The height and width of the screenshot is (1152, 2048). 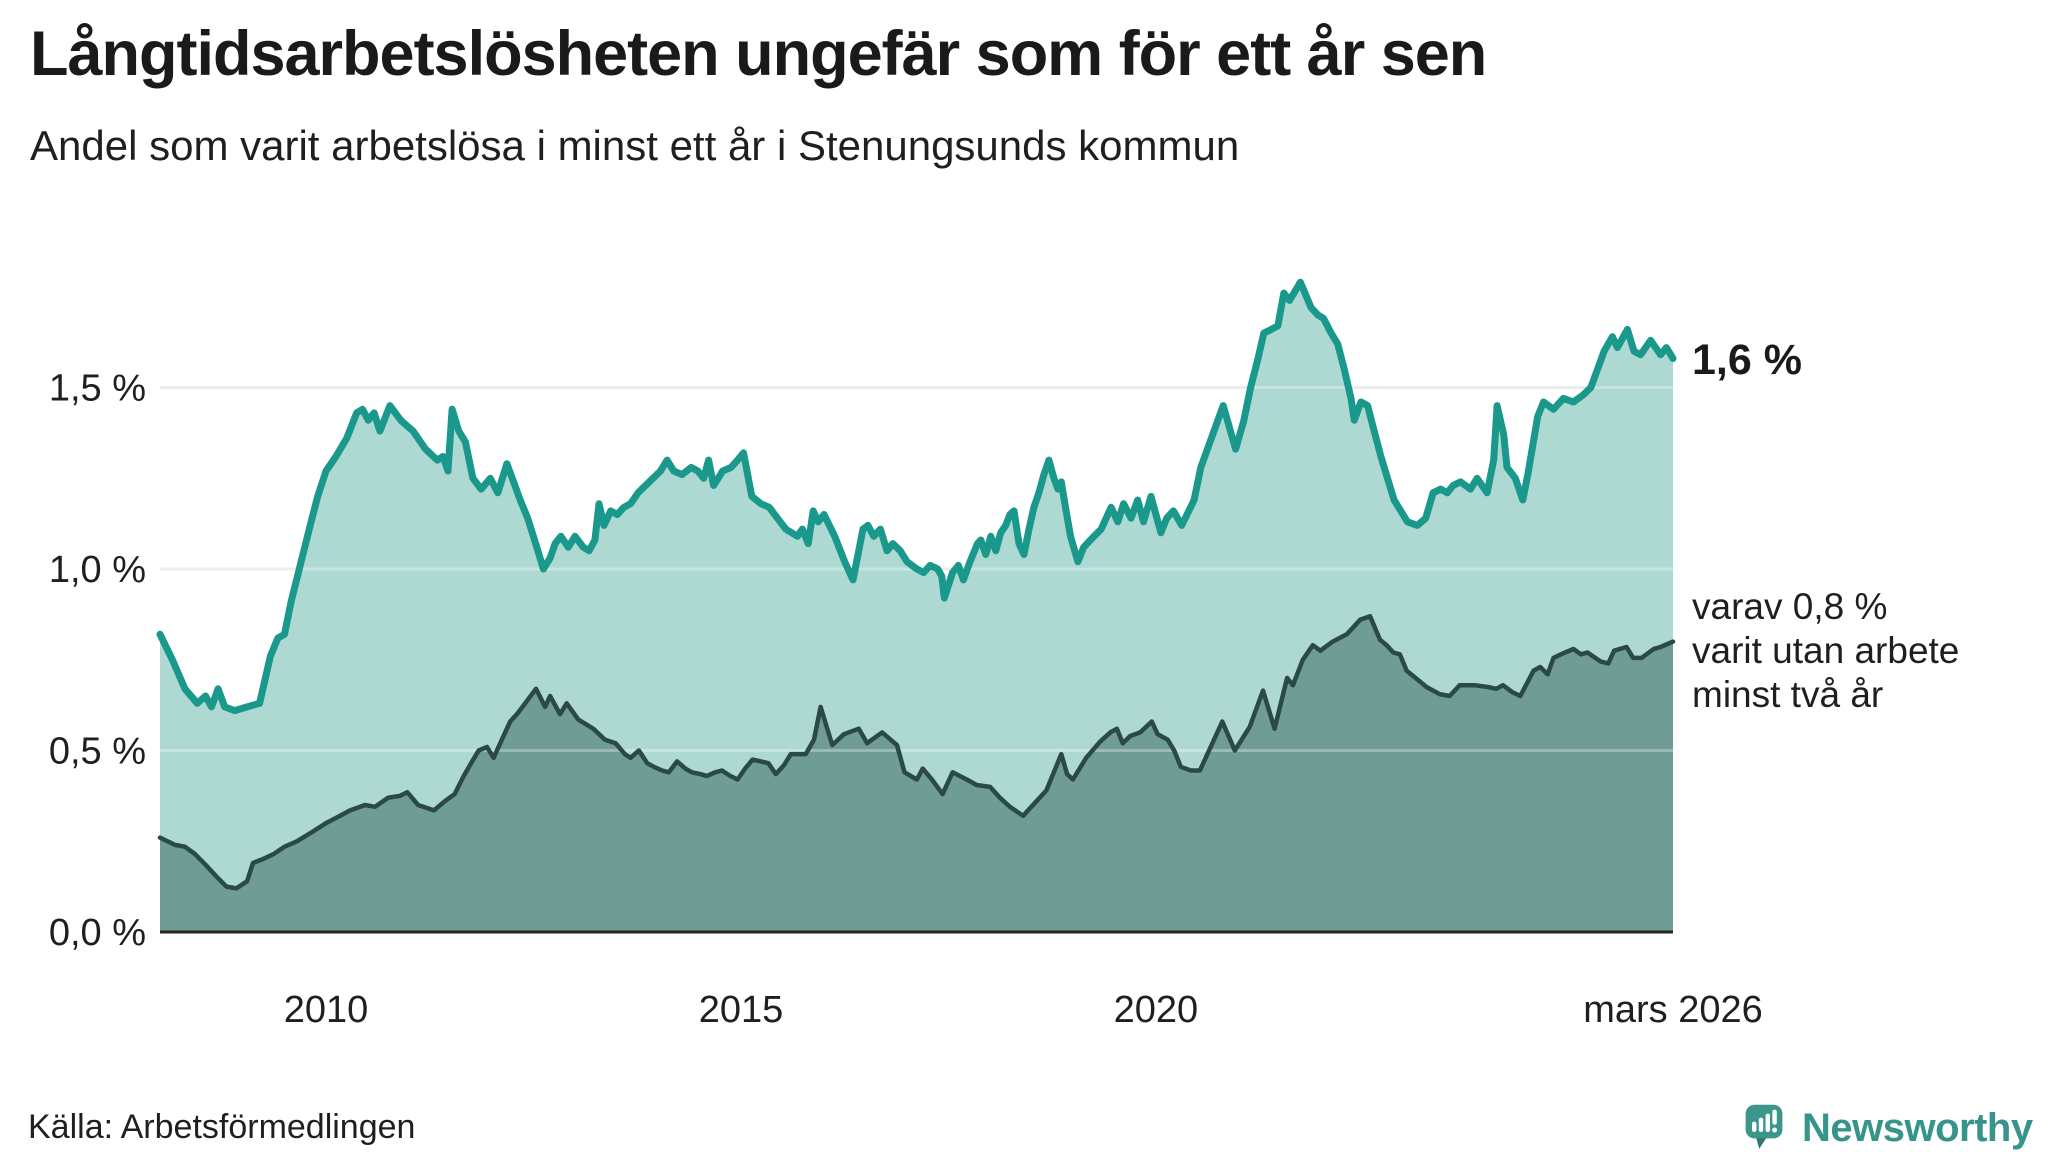 I want to click on brand-logo-text: Newsworthy, so click(x=1917, y=1127).